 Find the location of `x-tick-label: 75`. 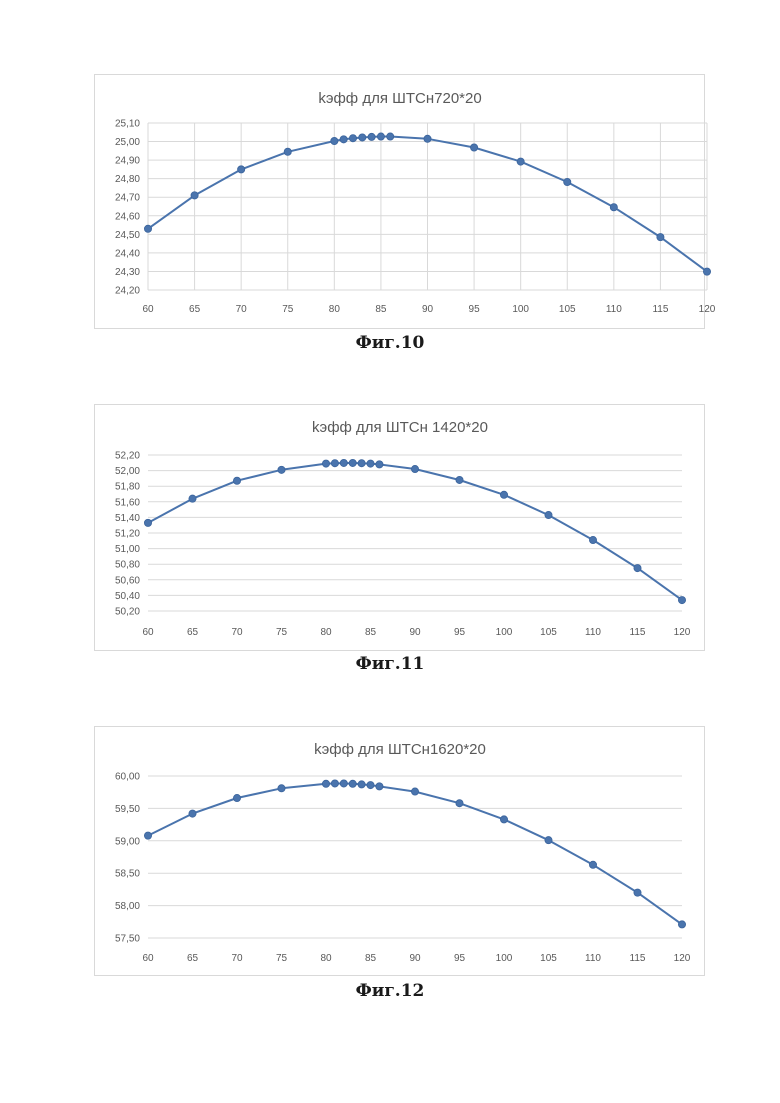

x-tick-label: 75 is located at coordinates (282, 958).